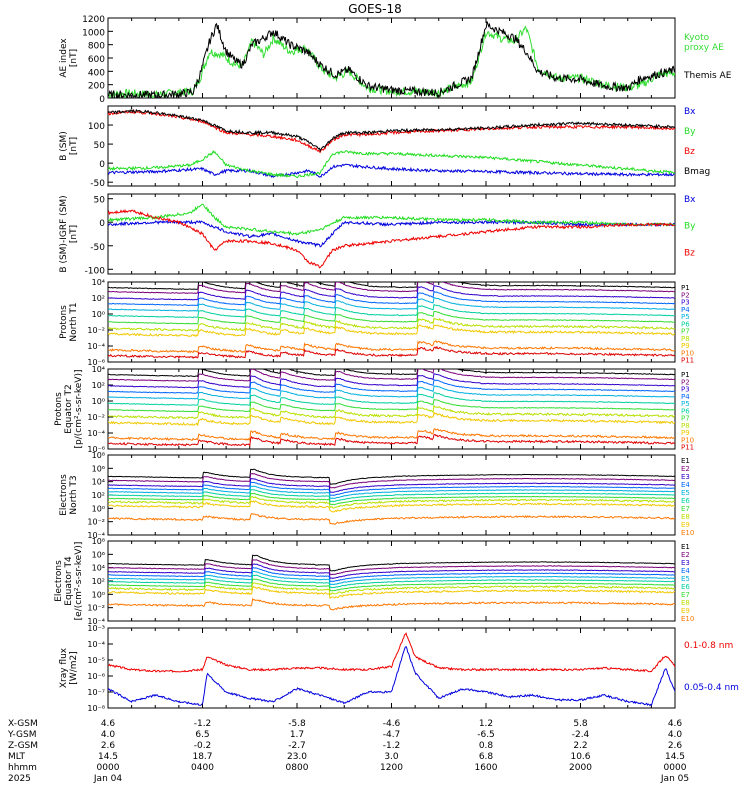 This screenshot has height=800, width=750. Describe the element at coordinates (687, 353) in the screenshot. I see `channel-label: P10` at that location.